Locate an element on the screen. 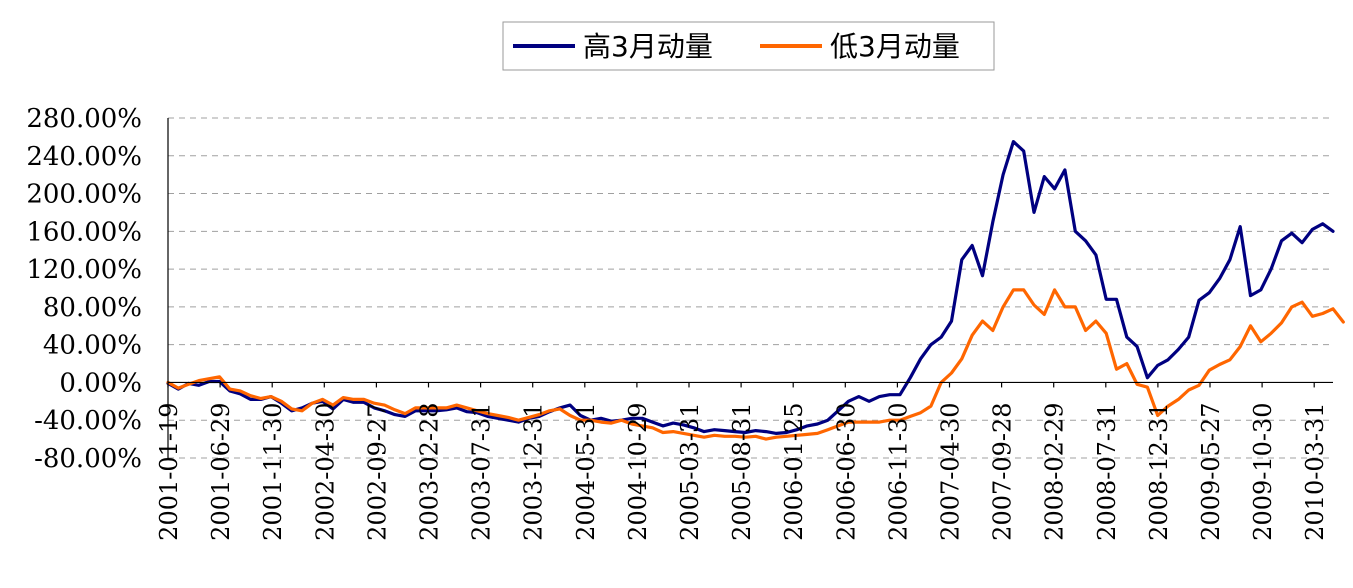  chart-legend: 高3月动量 低3月动量 is located at coordinates (748, 46).